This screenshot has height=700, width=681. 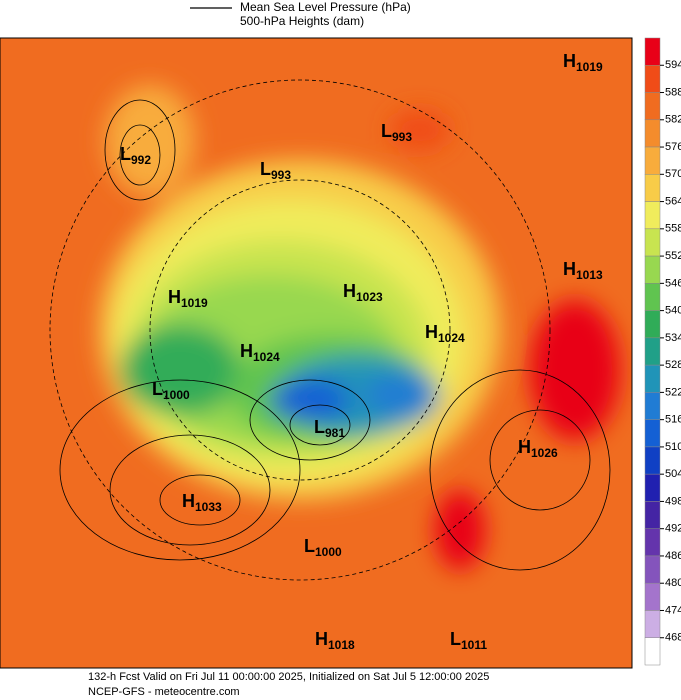 I want to click on colorbar-label: 594, so click(x=673, y=65).